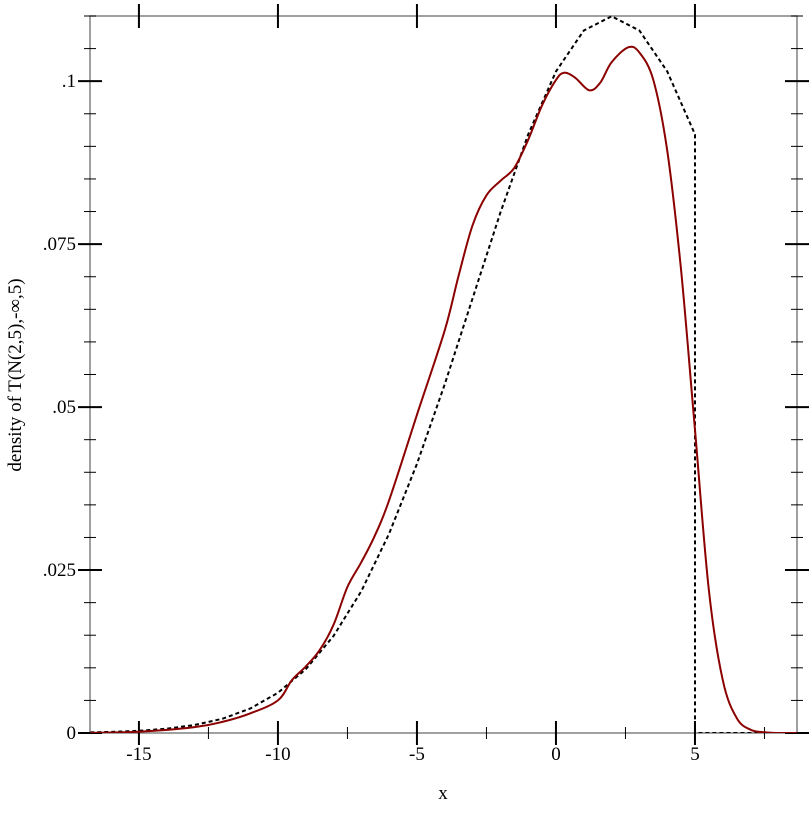  What do you see at coordinates (695, 754) in the screenshot?
I see `x-tick-label: 5` at bounding box center [695, 754].